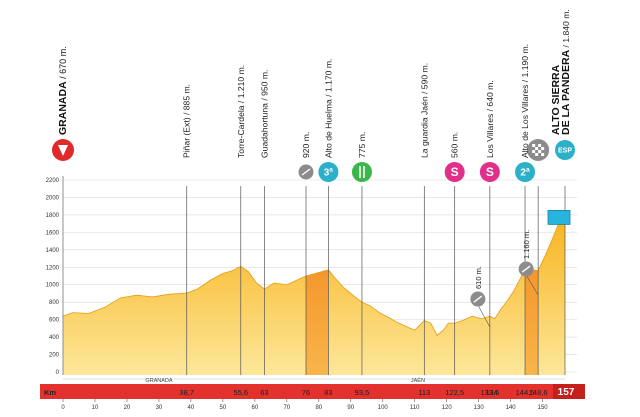 The image size is (640, 417). I want to click on waypoint-label: Piñar (Ext) / 885 m., so click(187, 121).